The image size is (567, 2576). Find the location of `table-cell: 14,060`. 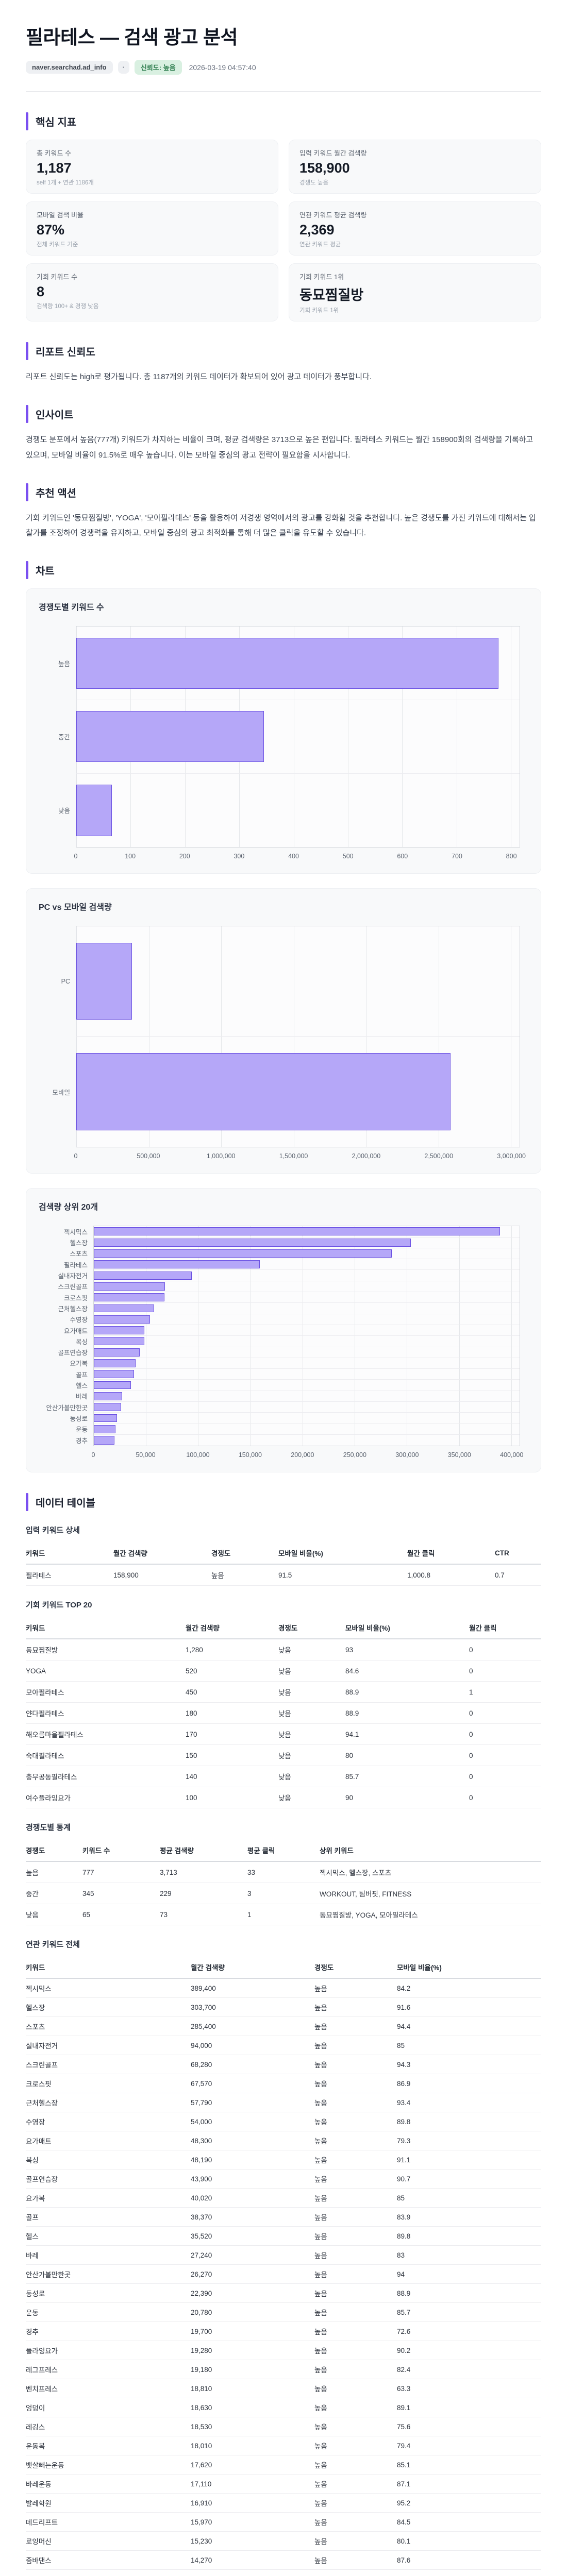

table-cell: 14,060 is located at coordinates (252, 2572).